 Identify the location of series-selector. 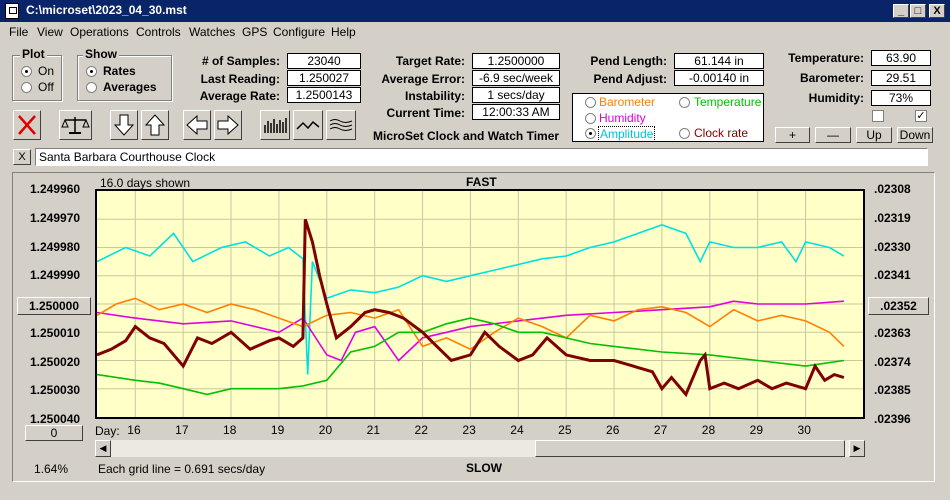
(668, 117).